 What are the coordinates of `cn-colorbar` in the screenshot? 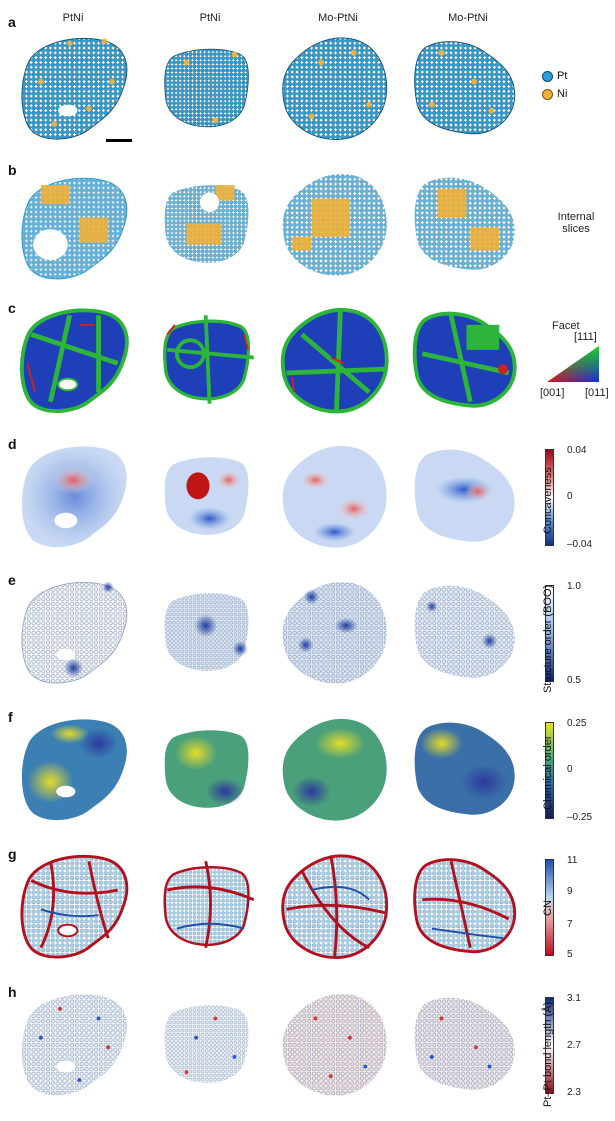 It's located at (549, 907).